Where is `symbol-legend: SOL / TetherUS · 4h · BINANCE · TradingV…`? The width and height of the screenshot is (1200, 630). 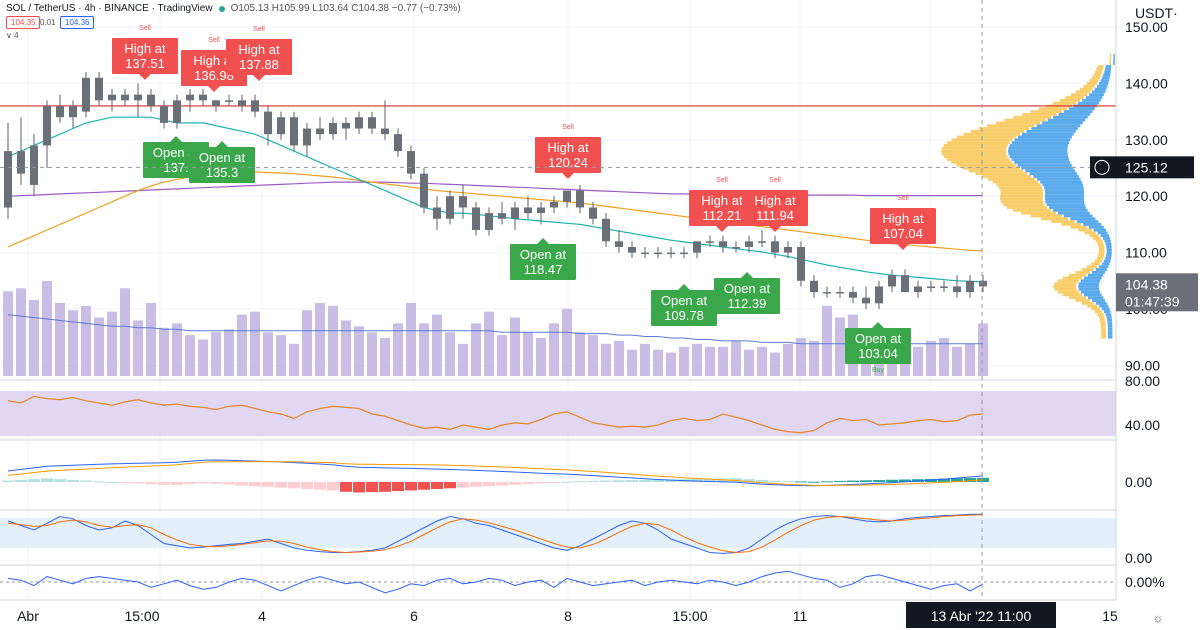
symbol-legend: SOL / TetherUS · 4h · BINANCE · TradingV… is located at coordinates (233, 8).